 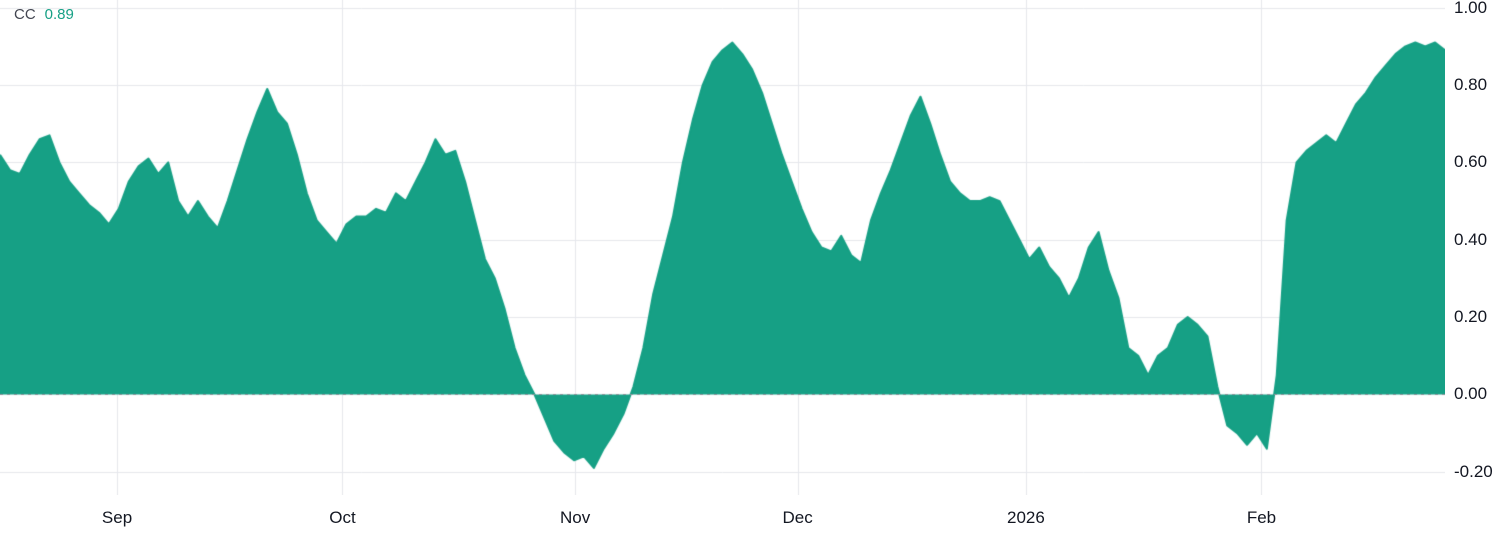 What do you see at coordinates (1471, 239) in the screenshot?
I see `price-axis-label: 0.40` at bounding box center [1471, 239].